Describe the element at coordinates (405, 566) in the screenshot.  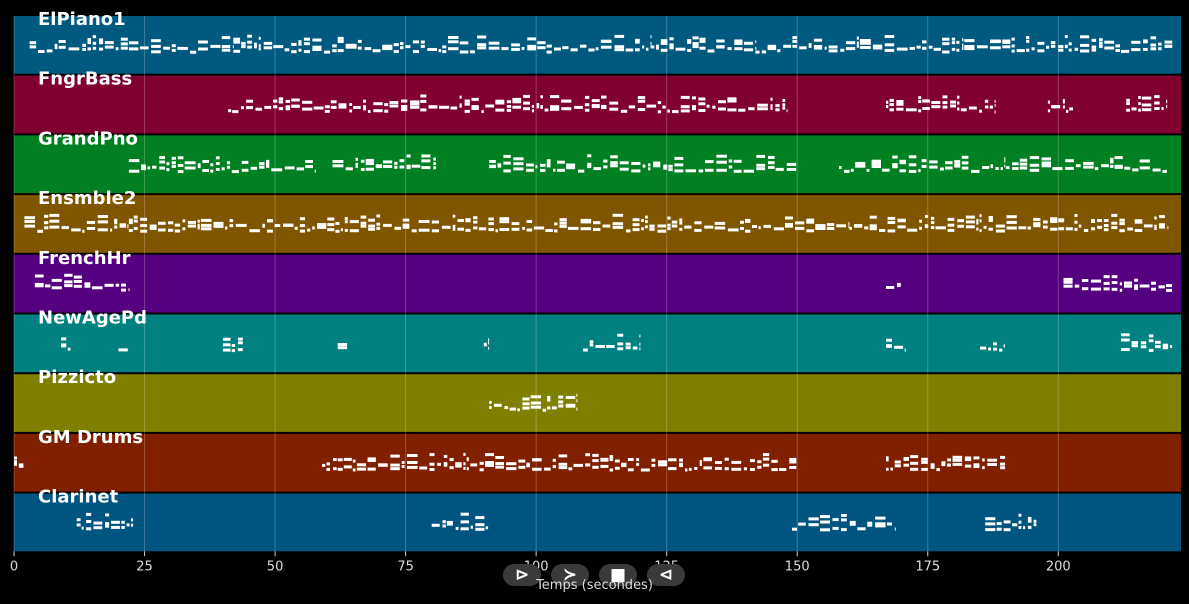
I see `x-tick-label: 75` at that location.